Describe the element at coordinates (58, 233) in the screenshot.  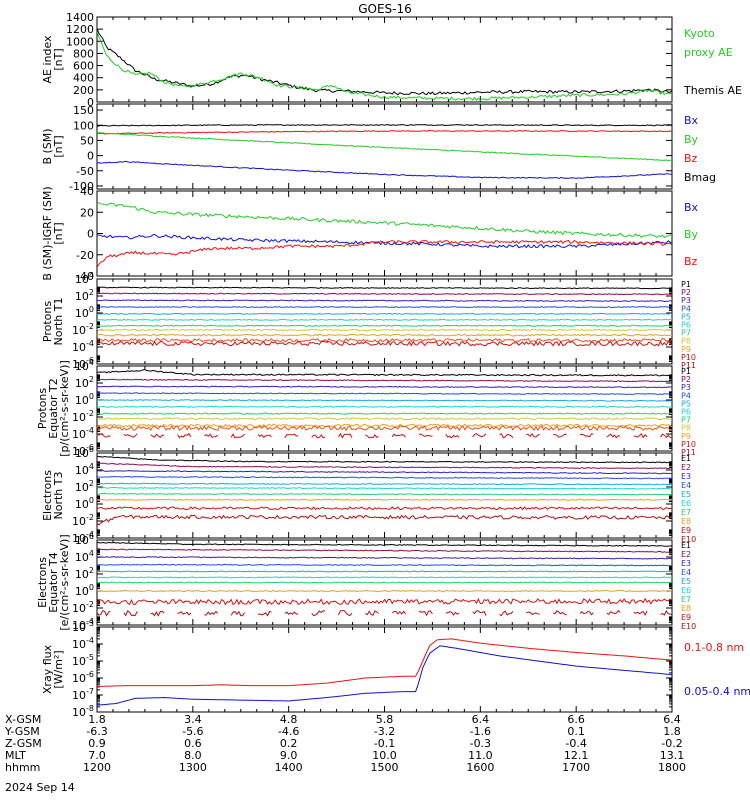
I see `y-axis-label-line: [nT]` at that location.